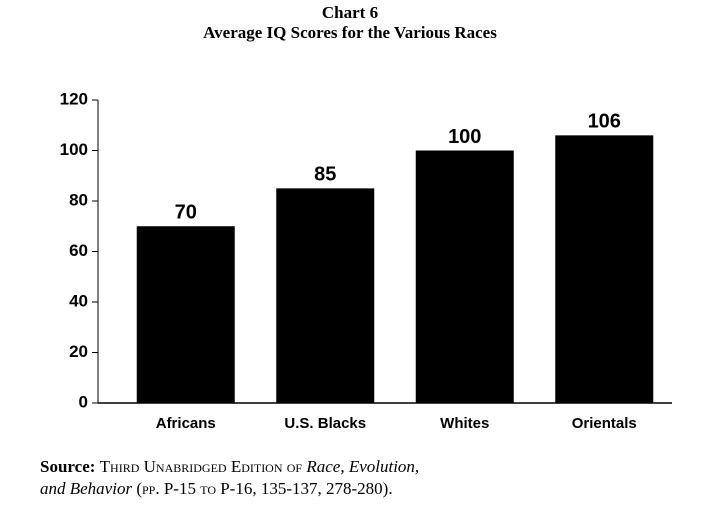 This screenshot has height=516, width=720. Describe the element at coordinates (325, 423) in the screenshot. I see `x-tick-label: U.S. Blacks` at that location.